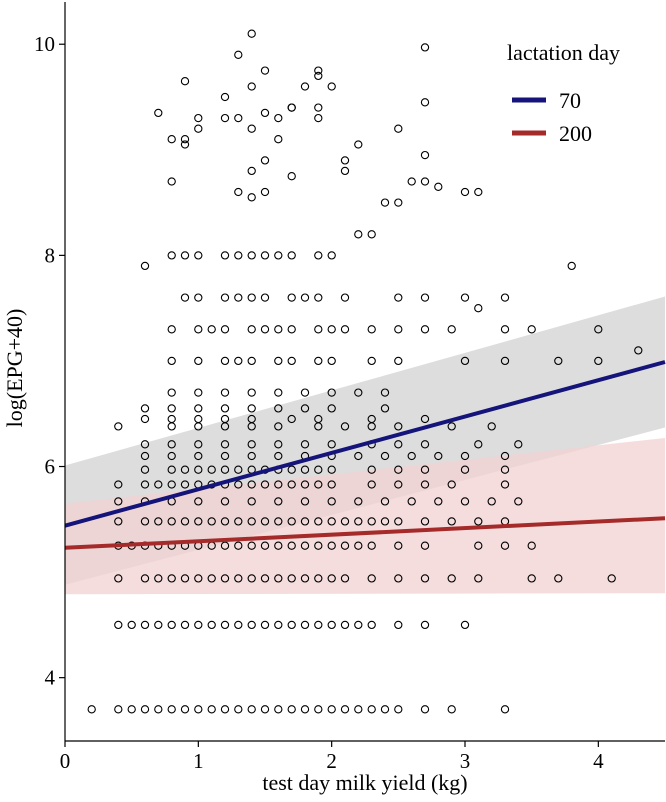 This screenshot has height=802, width=666. Describe the element at coordinates (198, 761) in the screenshot. I see `x-tick-label: 1` at that location.